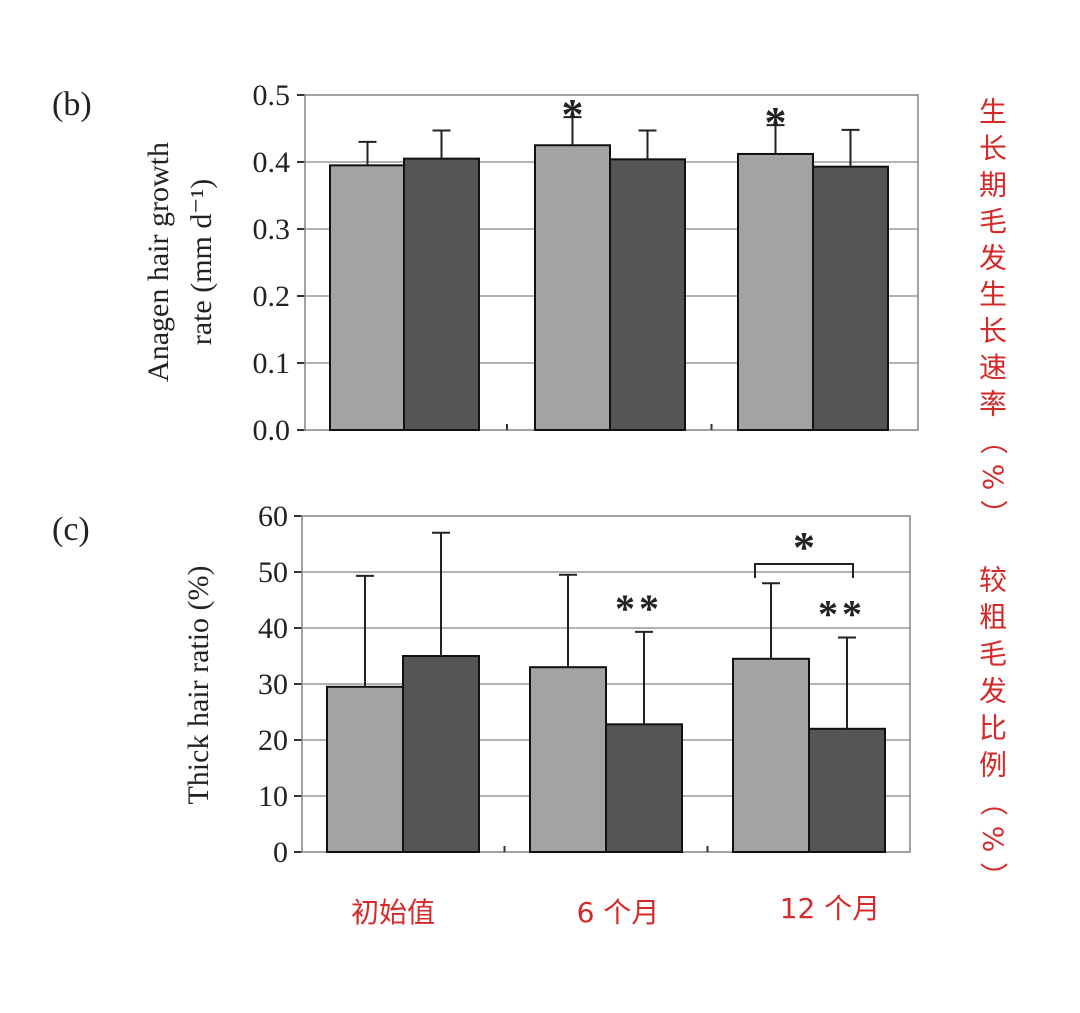 The width and height of the screenshot is (1080, 1013). I want to click on xlabel-12-months: 12 个月, so click(830, 908).